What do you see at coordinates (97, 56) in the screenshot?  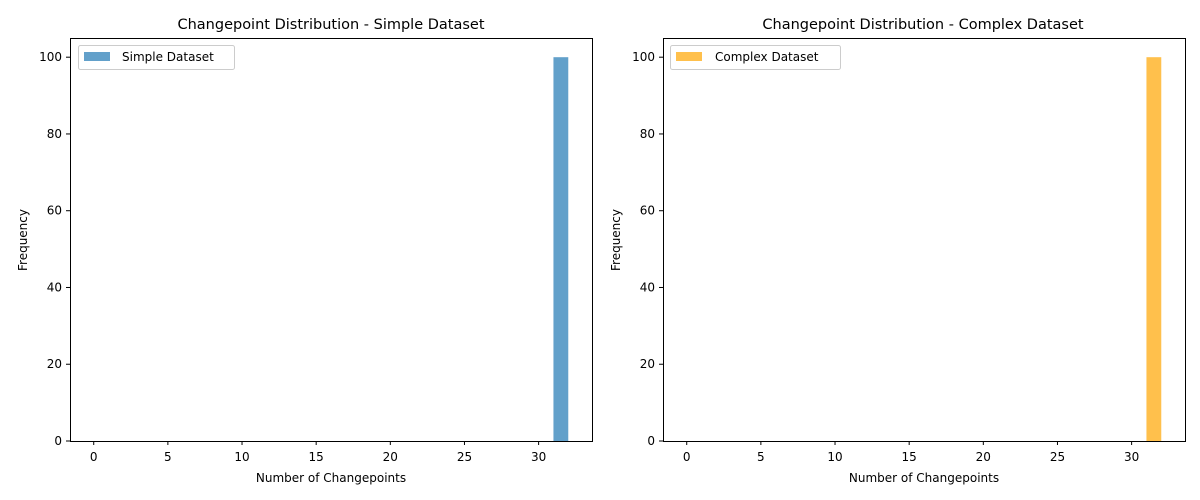 I see `legend-swatch-simple-dataset` at bounding box center [97, 56].